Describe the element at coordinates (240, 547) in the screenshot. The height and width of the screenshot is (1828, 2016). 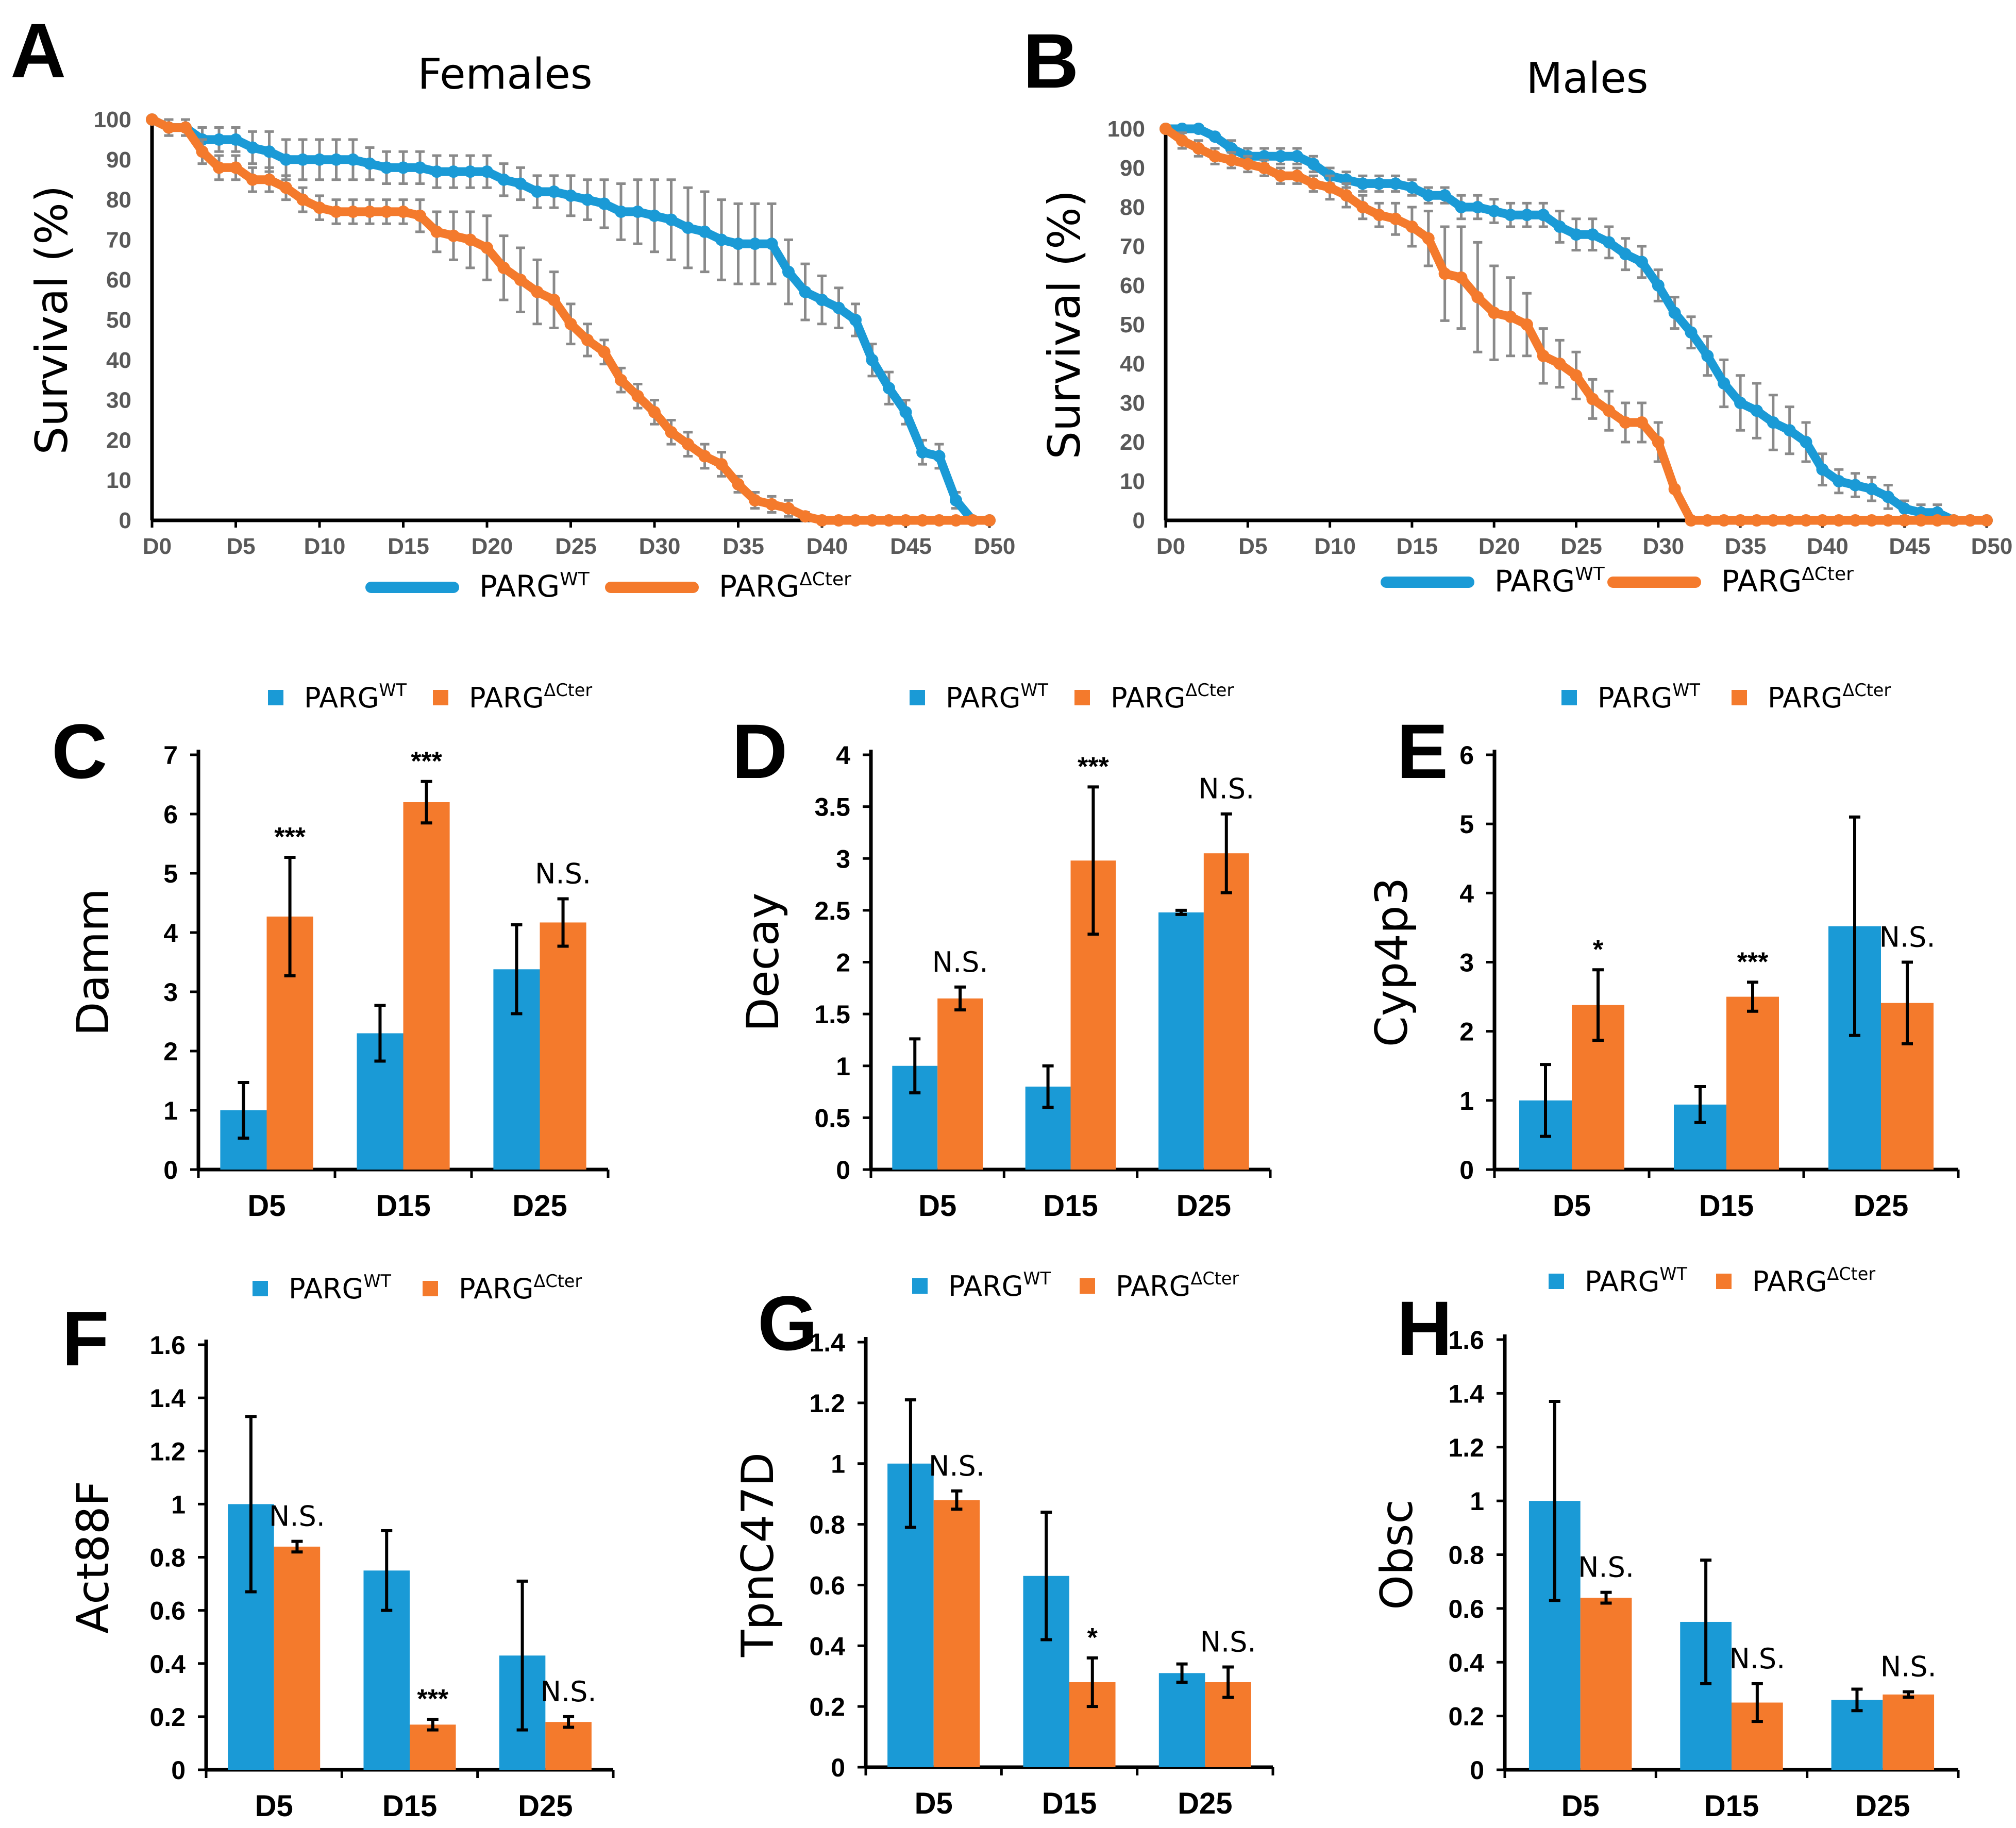
I see `x-tick-label: D5` at that location.